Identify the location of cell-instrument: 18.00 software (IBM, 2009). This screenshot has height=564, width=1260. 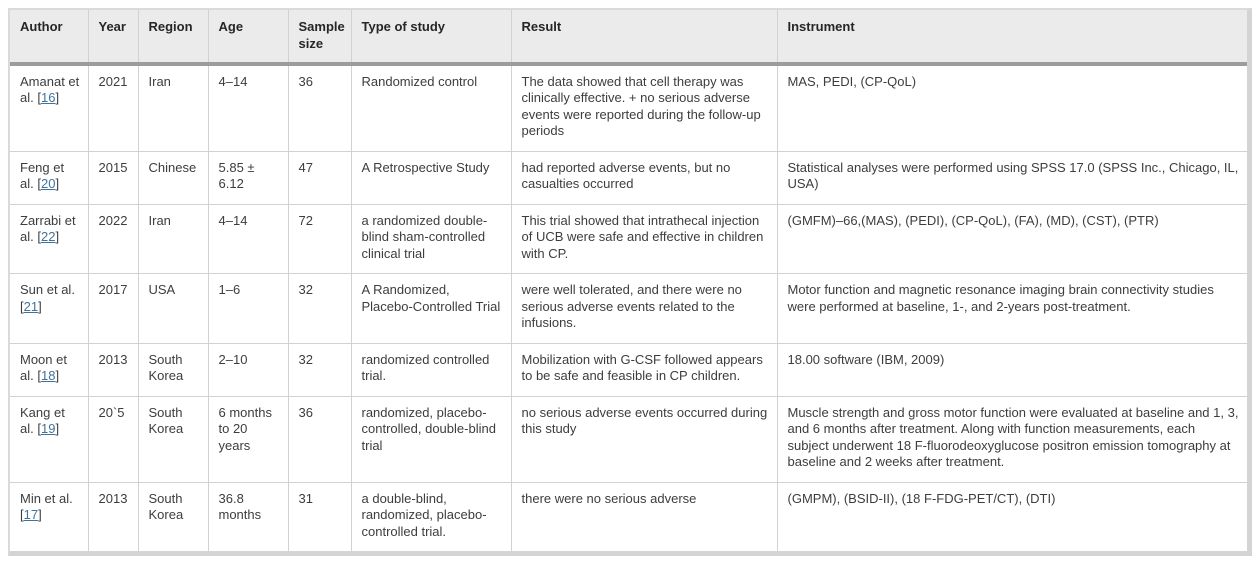
(1011, 369).